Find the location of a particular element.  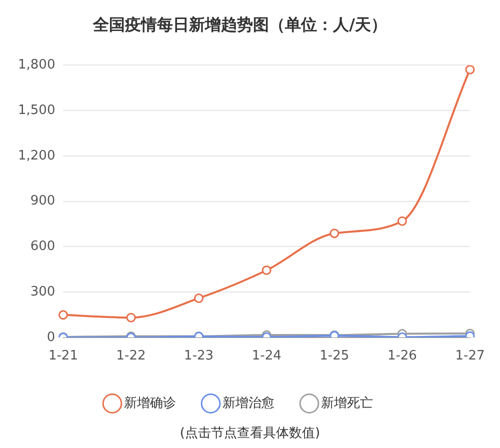

y-tick-label: 1,200 is located at coordinates (37, 156).